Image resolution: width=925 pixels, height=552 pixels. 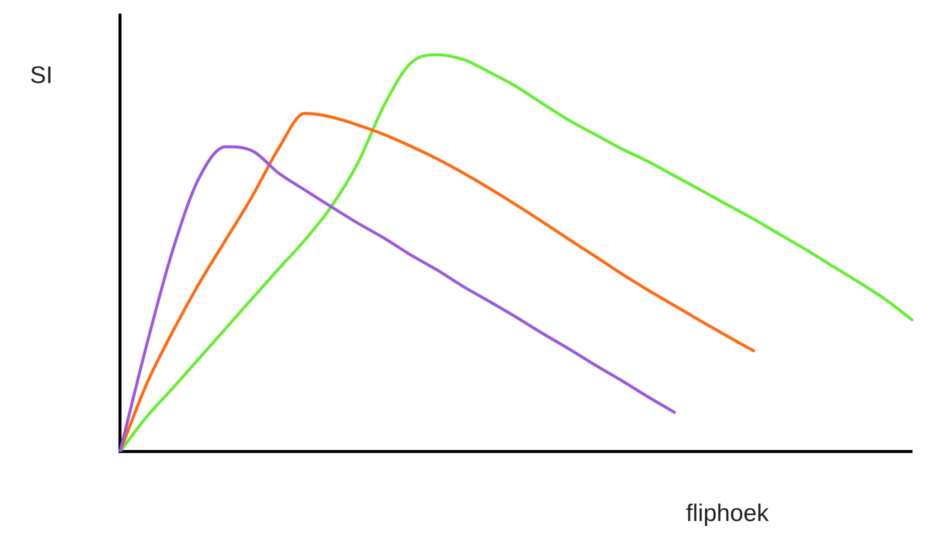 I want to click on y-axis-title: SI, so click(x=41, y=76).